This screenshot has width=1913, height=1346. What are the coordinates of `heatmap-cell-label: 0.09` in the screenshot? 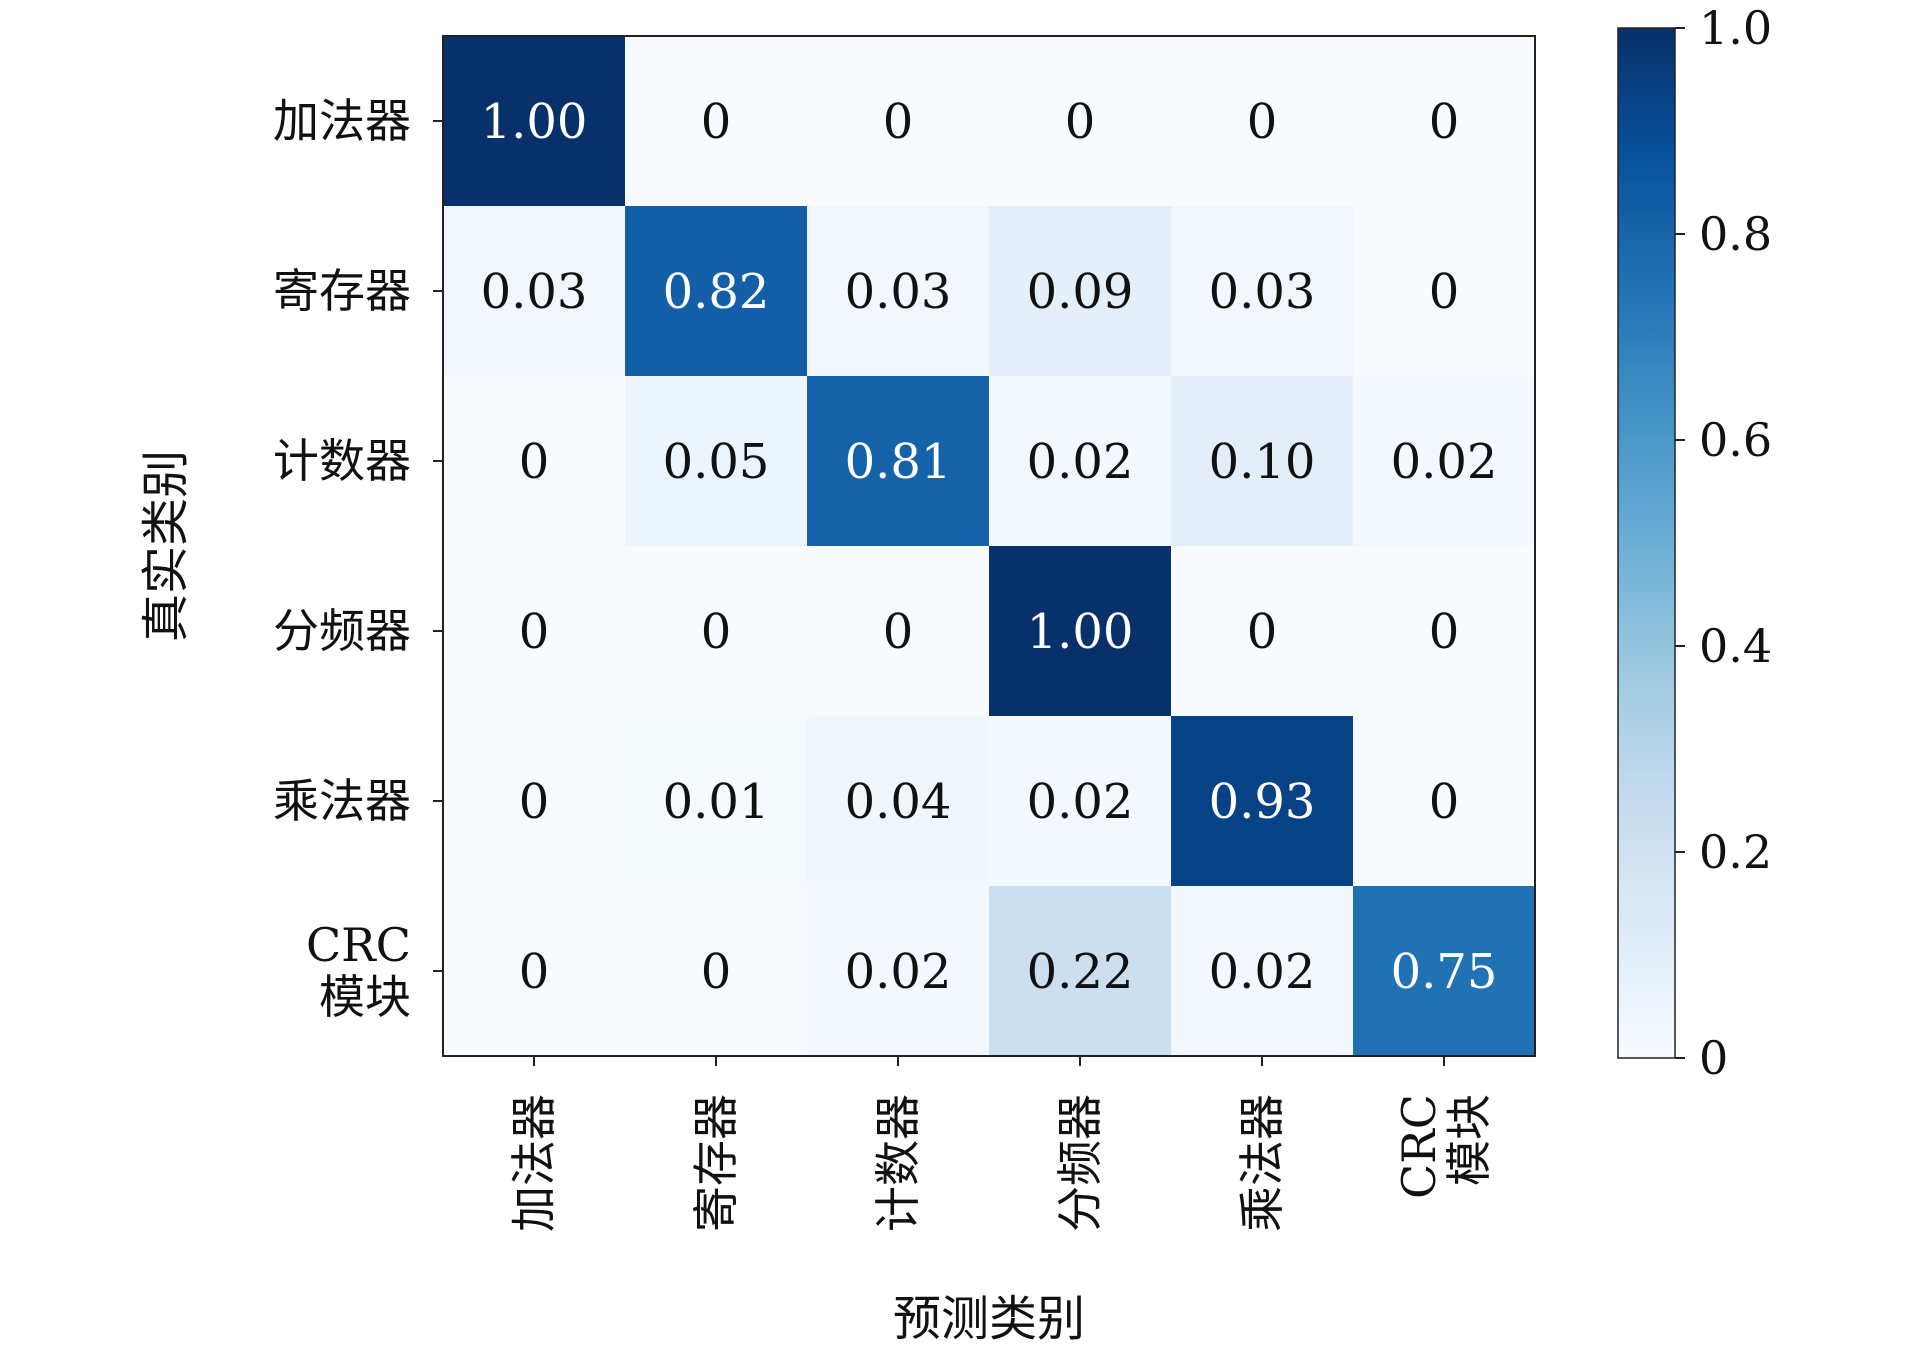 It's located at (1080, 292).